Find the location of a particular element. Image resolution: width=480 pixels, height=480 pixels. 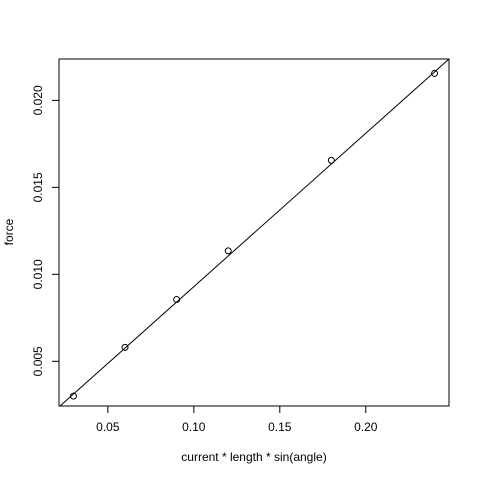

x-axis-title: current * length * sin(angle) is located at coordinates (253, 457).